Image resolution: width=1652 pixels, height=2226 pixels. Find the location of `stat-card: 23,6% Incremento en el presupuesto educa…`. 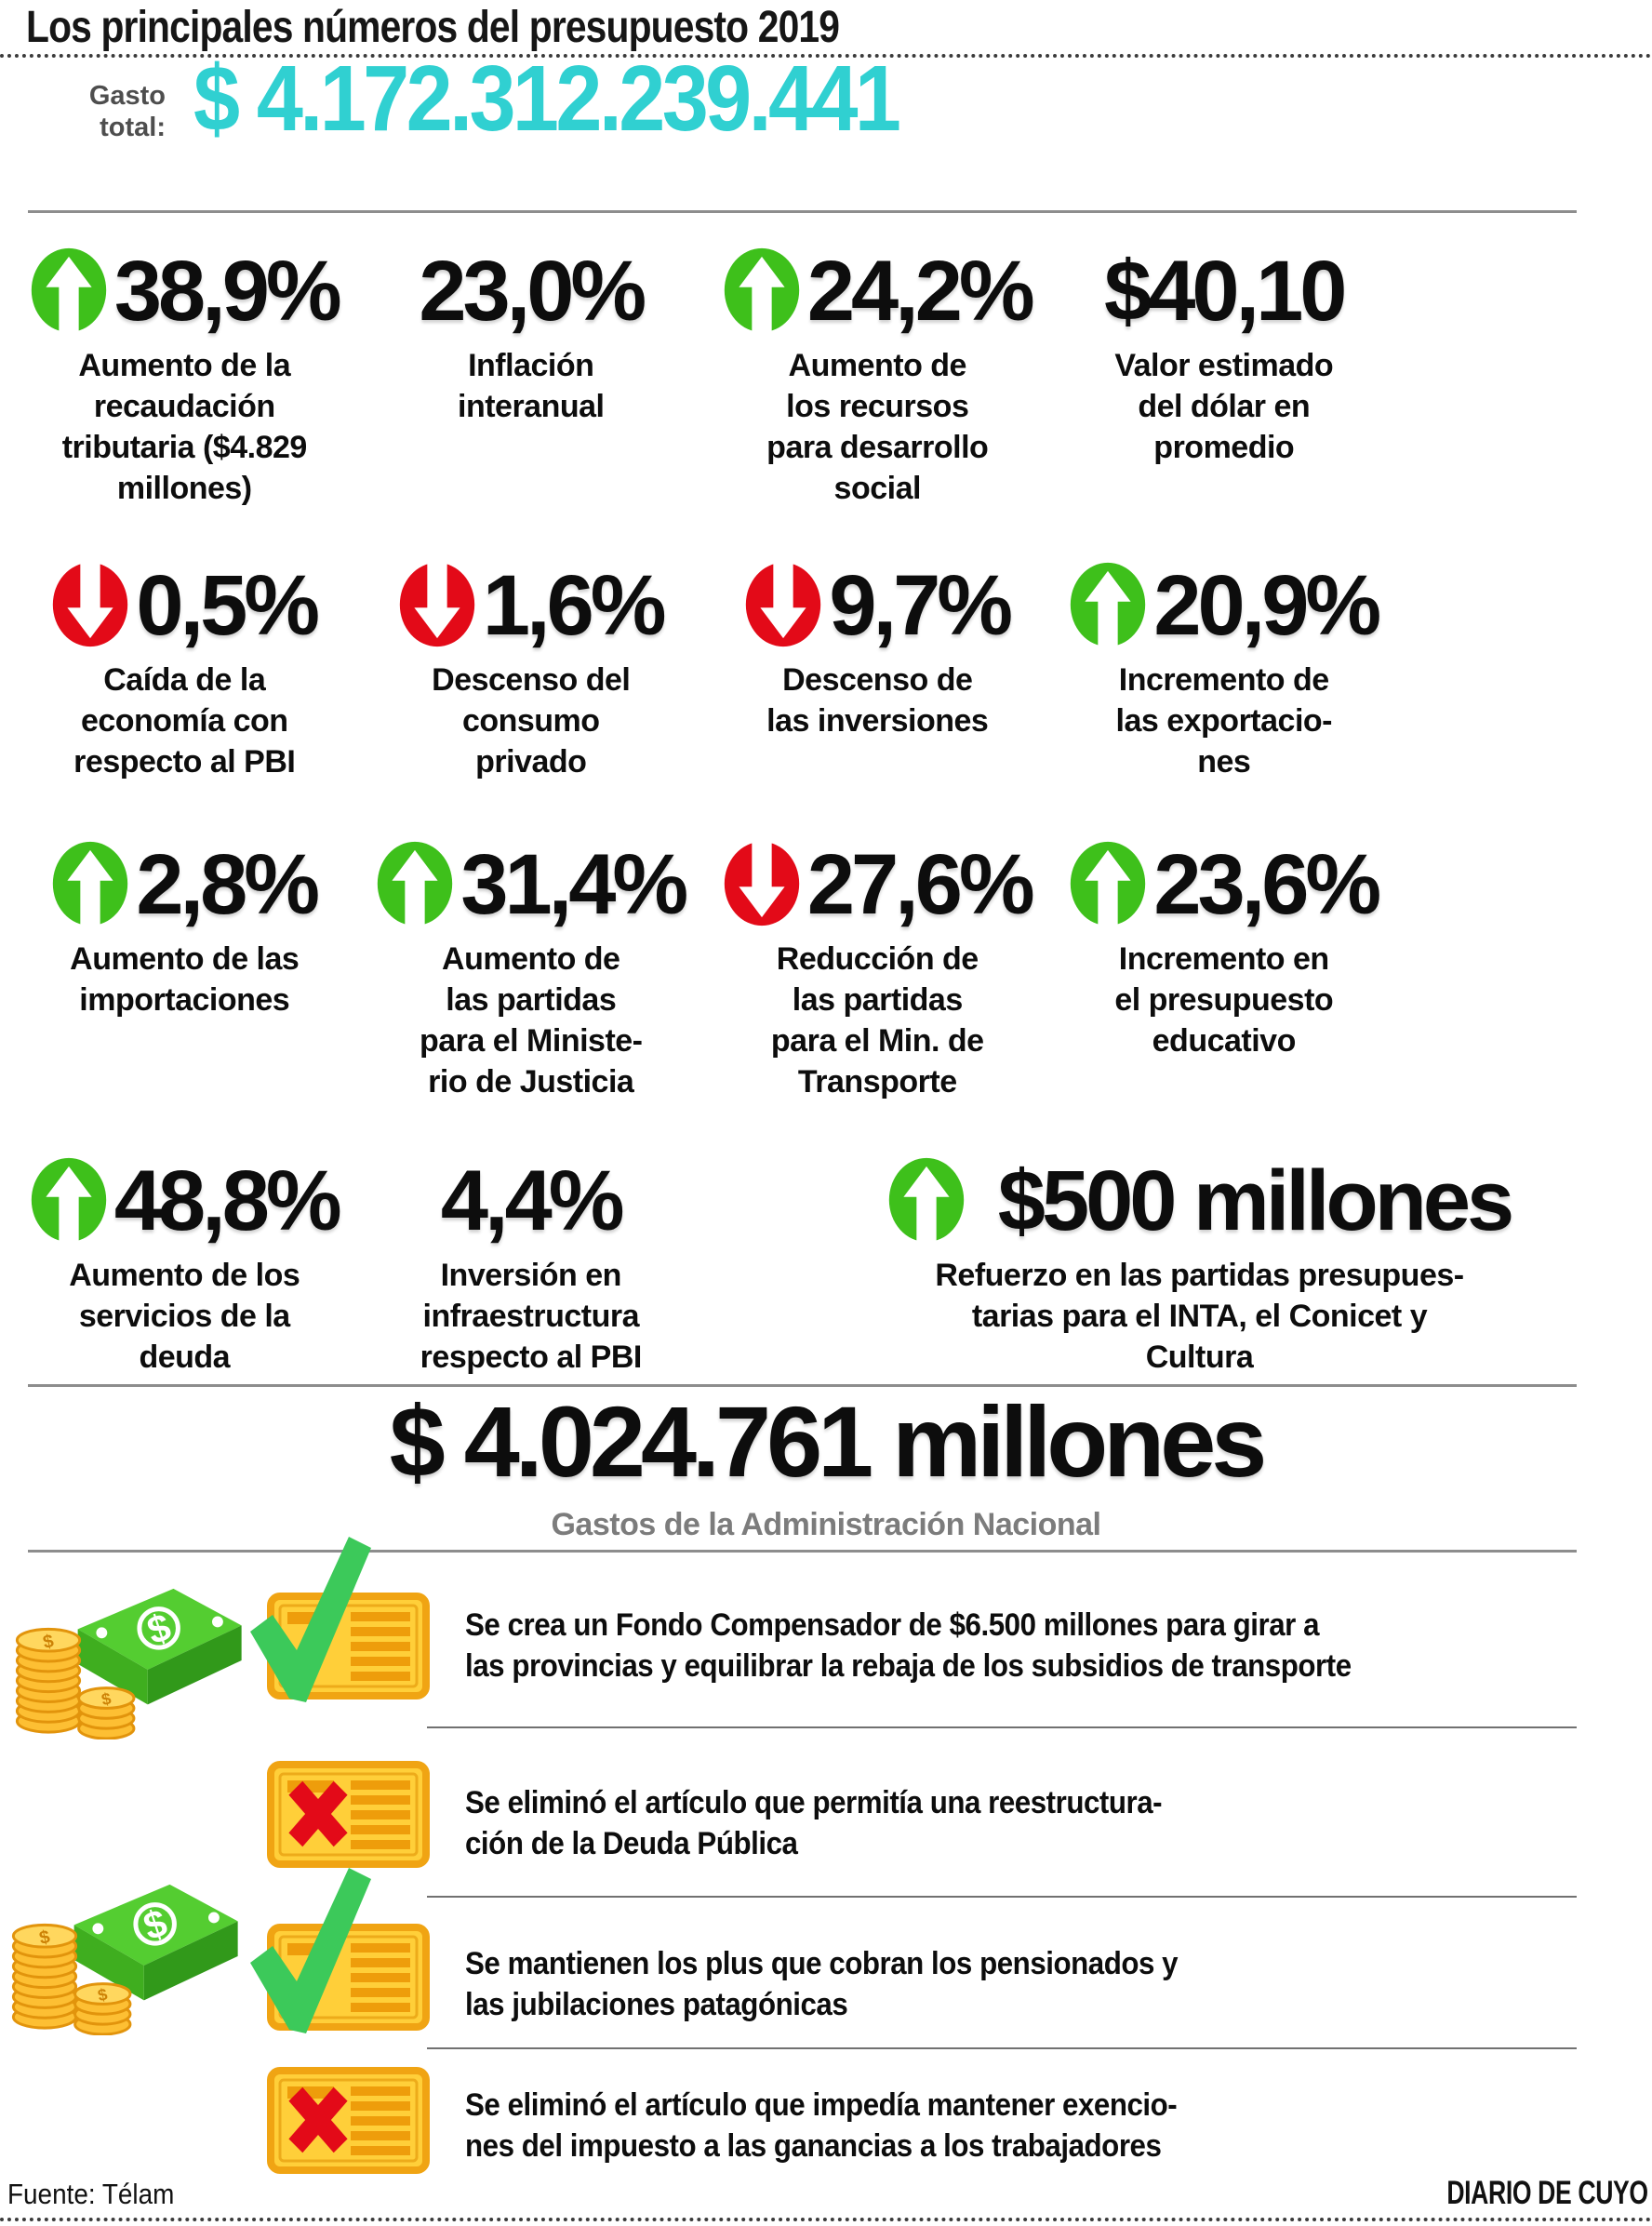

stat-card: 23,6% Incremento en el presupuesto educa… is located at coordinates (1224, 984).